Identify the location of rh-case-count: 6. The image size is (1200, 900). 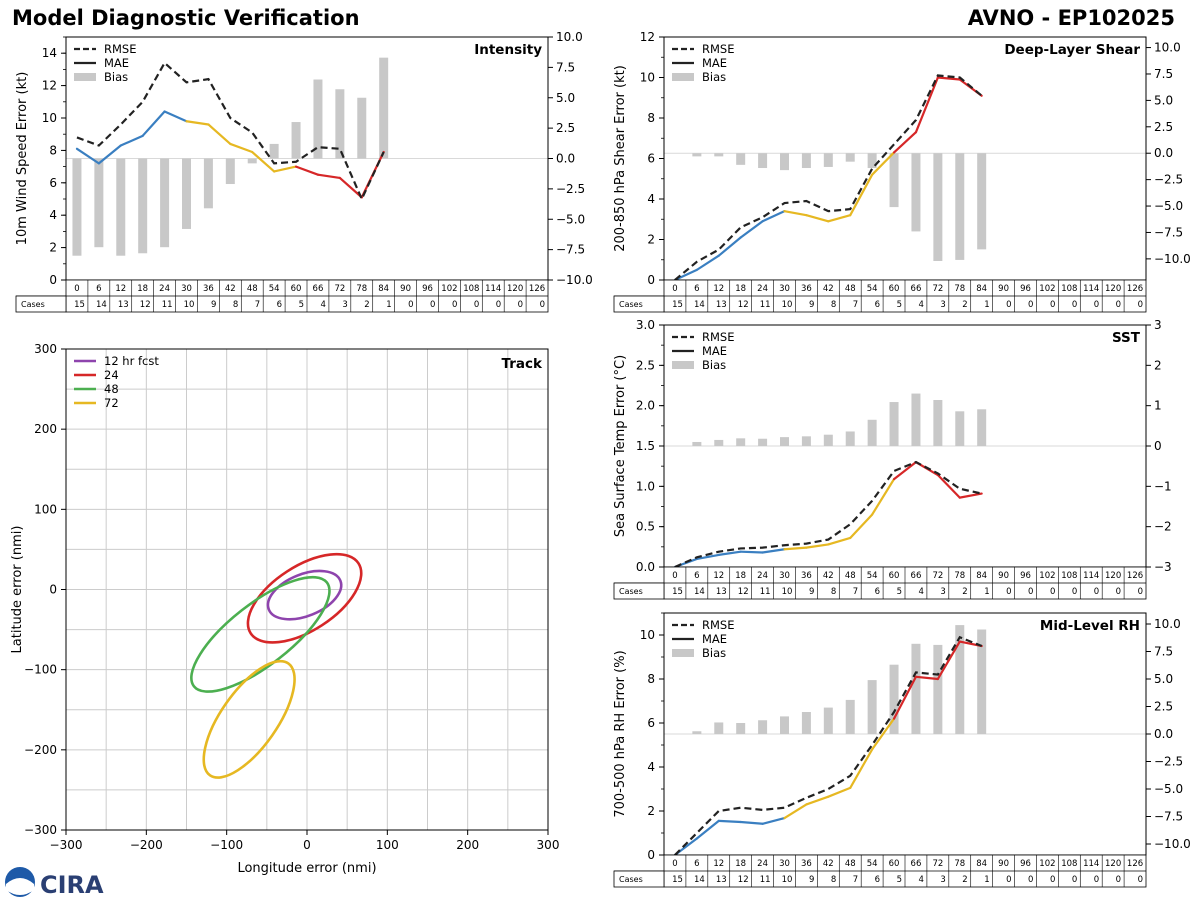
(877, 880).